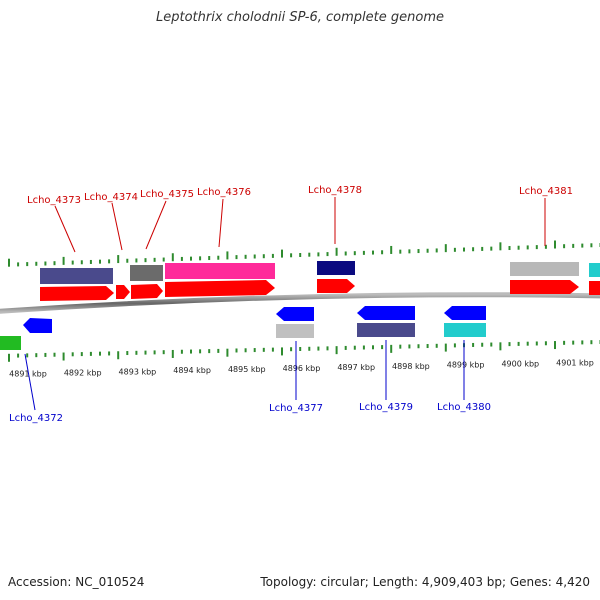 The image size is (600, 600). I want to click on chromosome-backbone, so click(300, 303).